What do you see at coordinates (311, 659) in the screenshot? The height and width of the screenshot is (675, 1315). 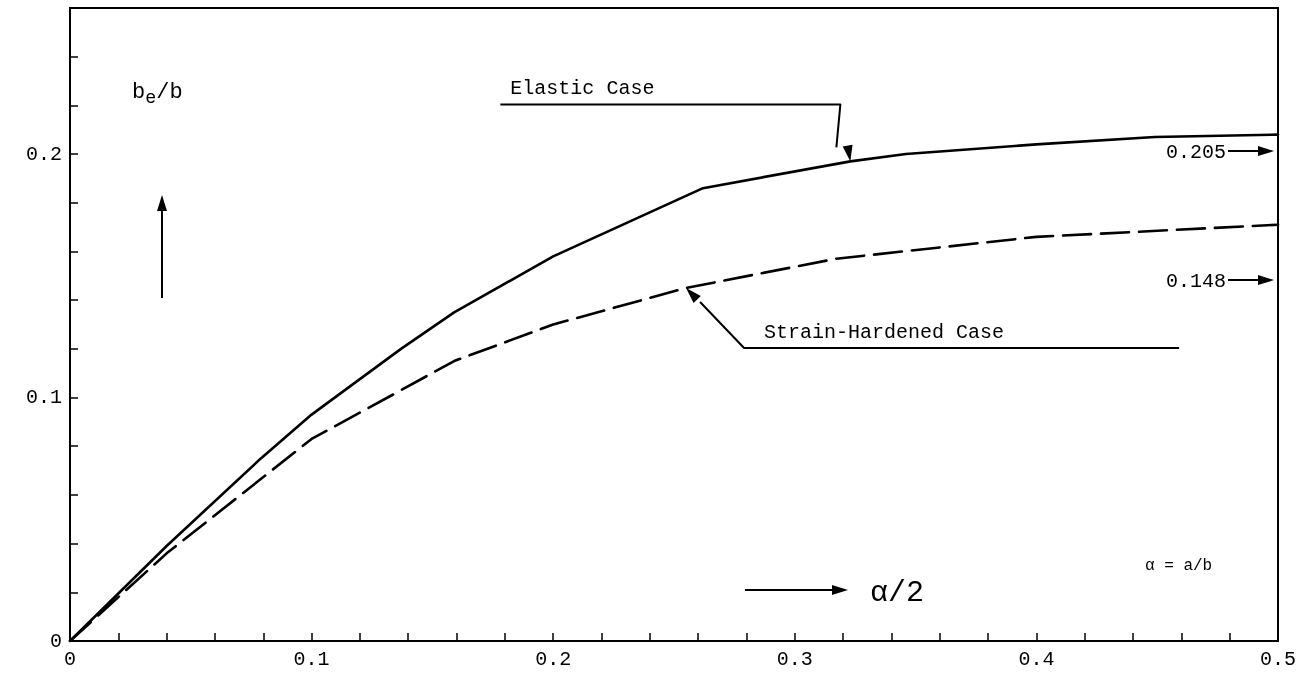 I see `x-tick-label: 0.1` at bounding box center [311, 659].